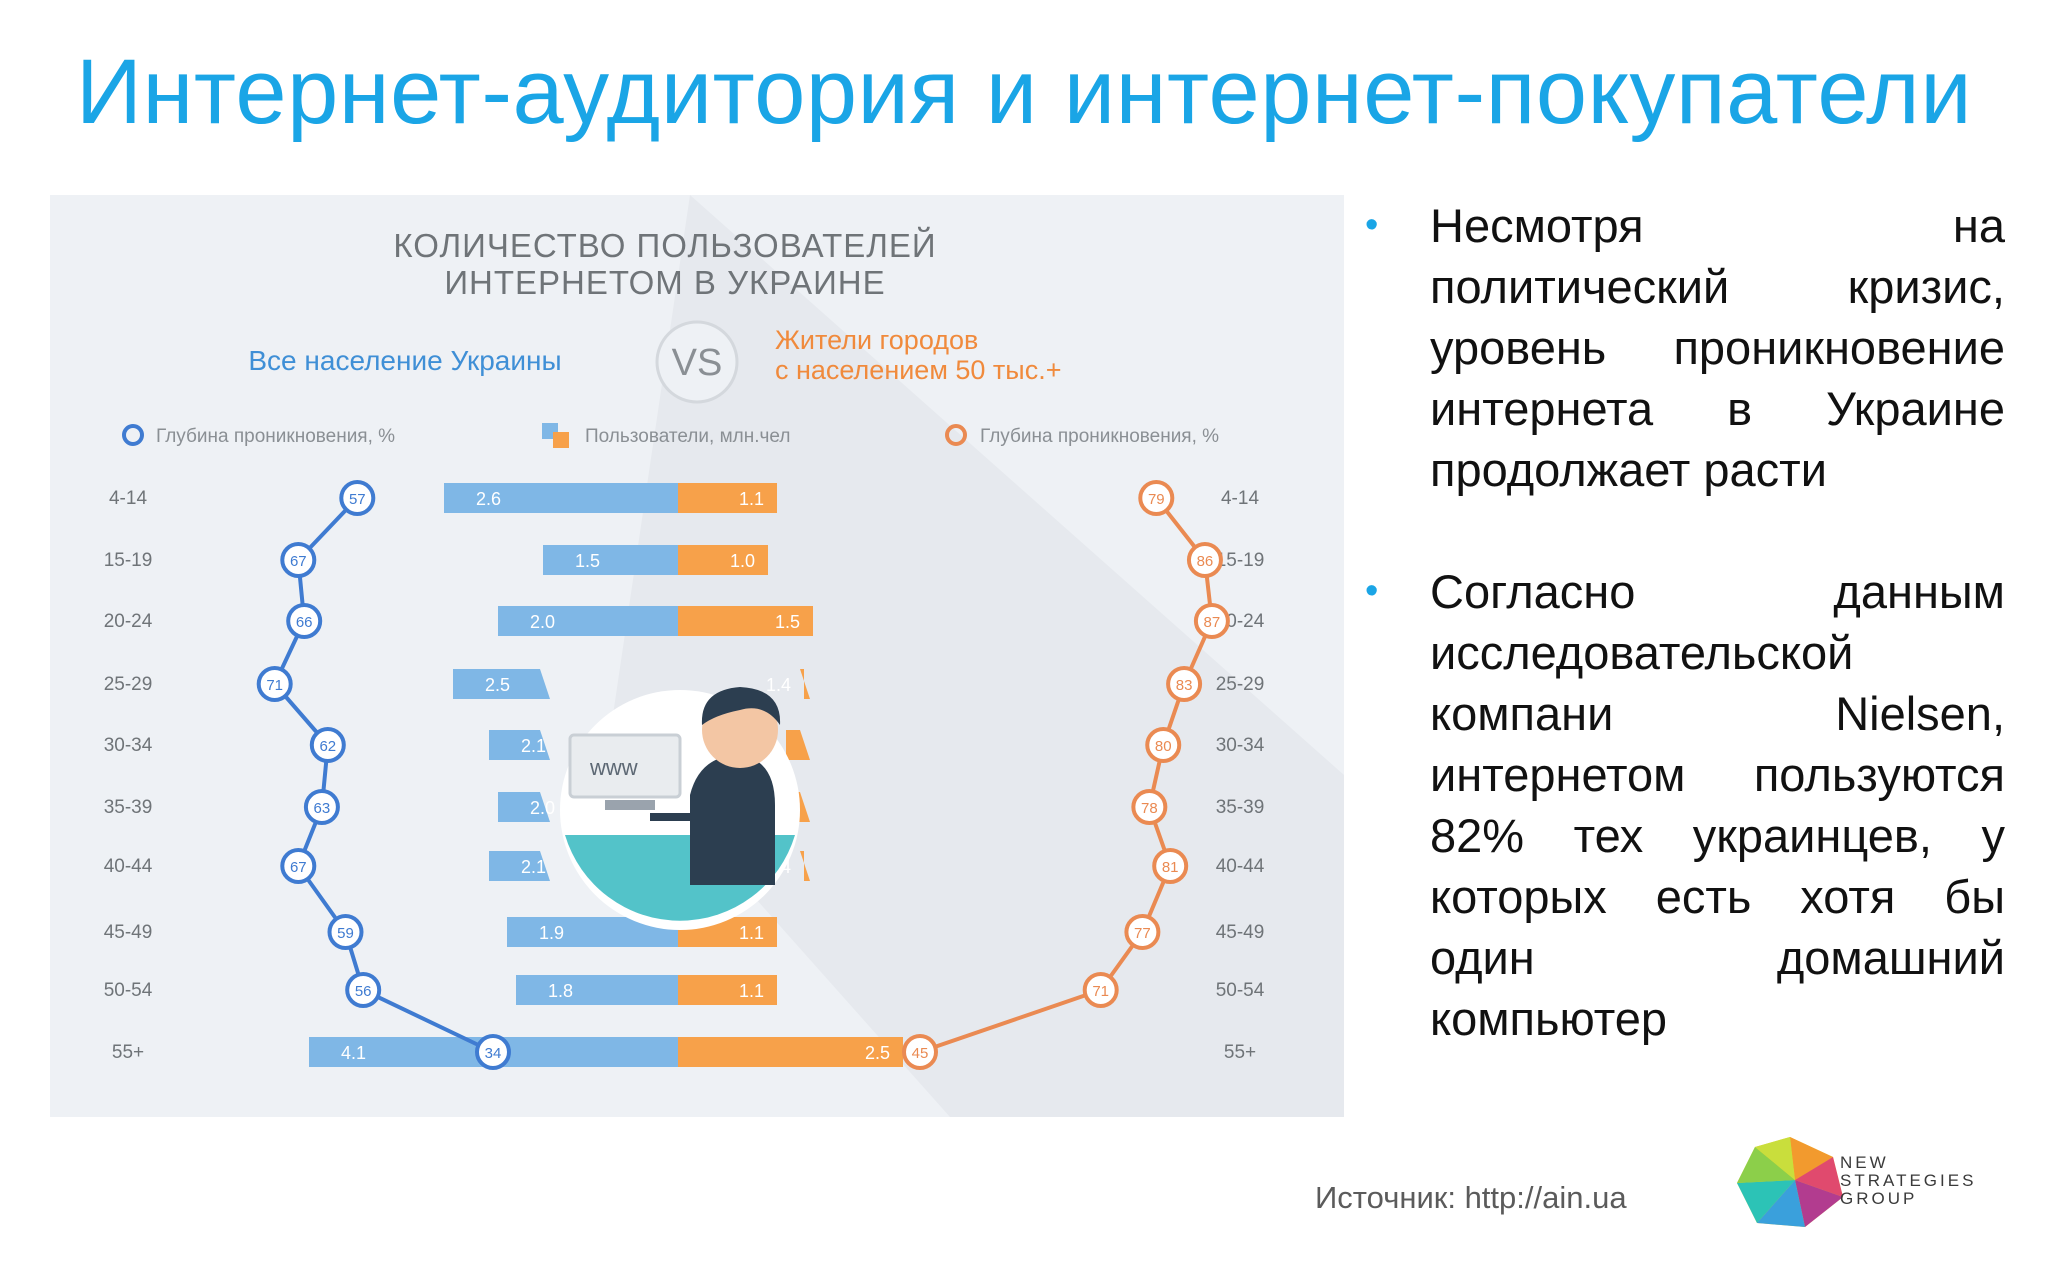 This screenshot has width=2048, height=1280. Describe the element at coordinates (787, 622) in the screenshot. I see `bar-right-value: 1.5` at that location.